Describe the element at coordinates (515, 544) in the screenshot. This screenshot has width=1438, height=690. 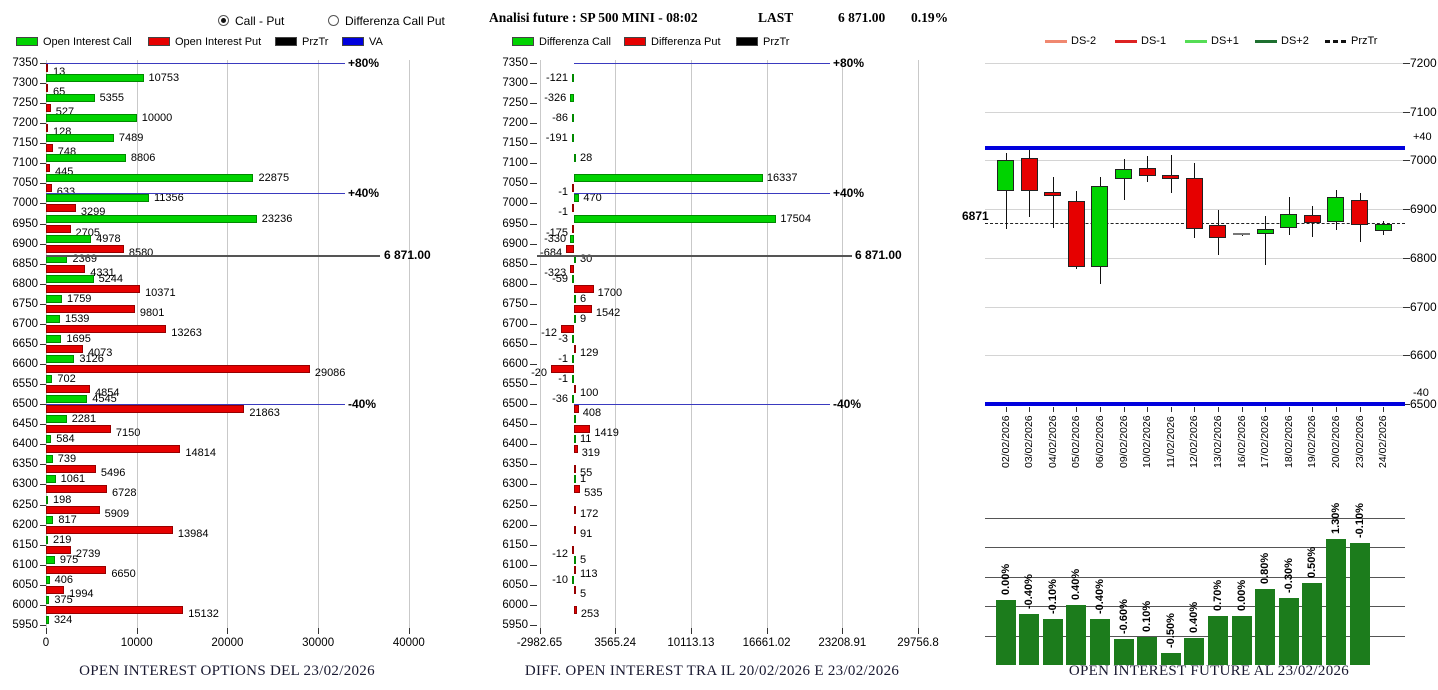
I see `price-label: 6150` at that location.